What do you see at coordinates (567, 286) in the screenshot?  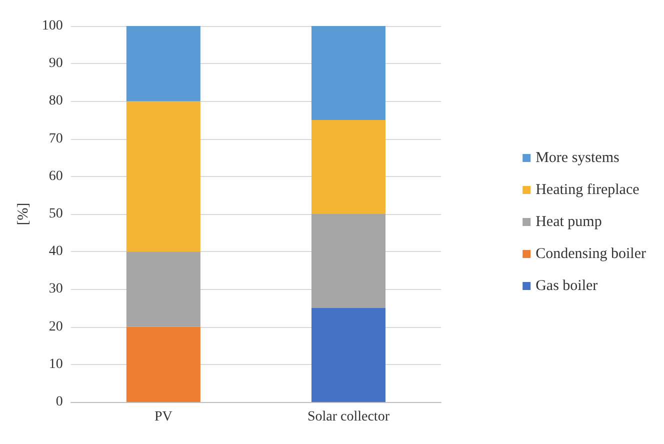 I see `legend-label: Gas boiler` at bounding box center [567, 286].